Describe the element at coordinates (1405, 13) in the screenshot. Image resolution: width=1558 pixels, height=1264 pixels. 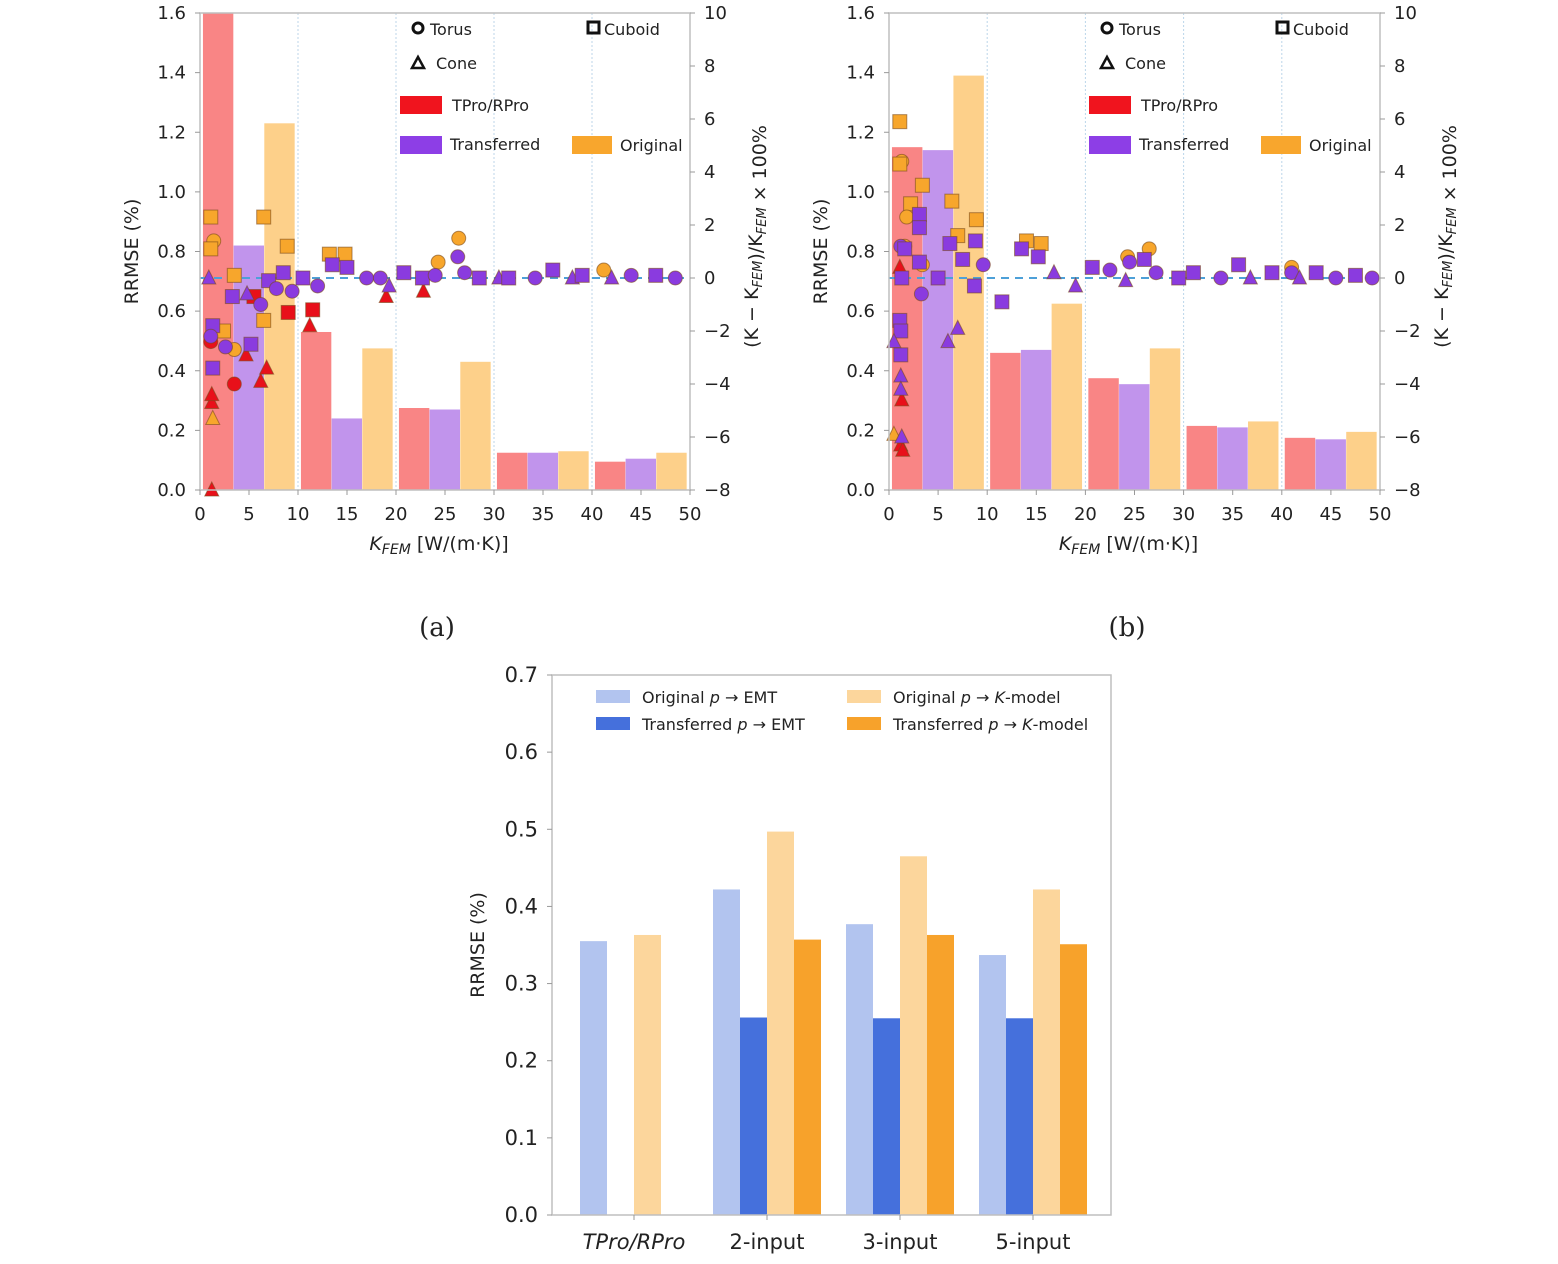
I see `y2-tick-label: 10` at that location.